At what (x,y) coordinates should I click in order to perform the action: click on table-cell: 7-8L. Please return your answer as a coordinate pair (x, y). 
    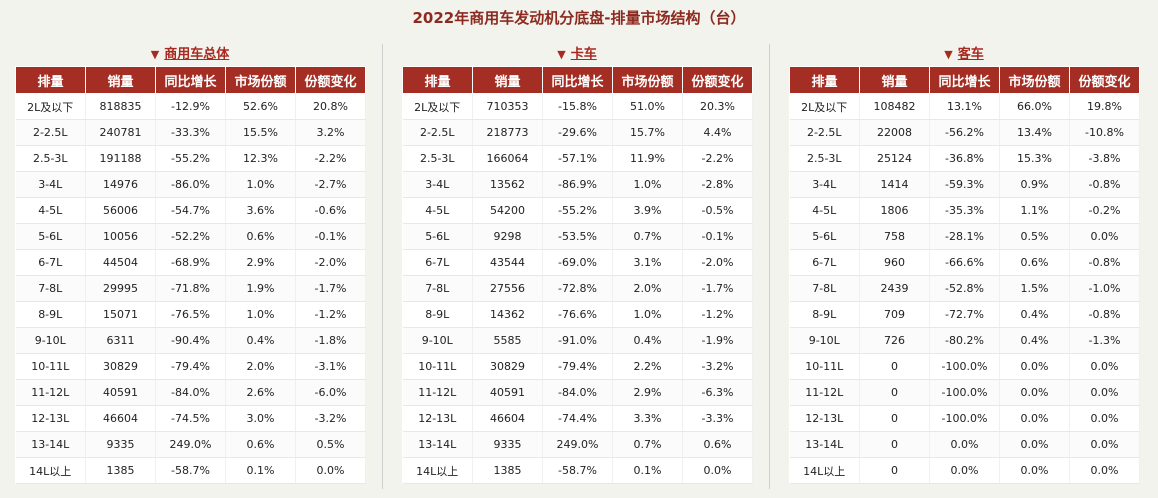
    Looking at the image, I should click on (50, 288).